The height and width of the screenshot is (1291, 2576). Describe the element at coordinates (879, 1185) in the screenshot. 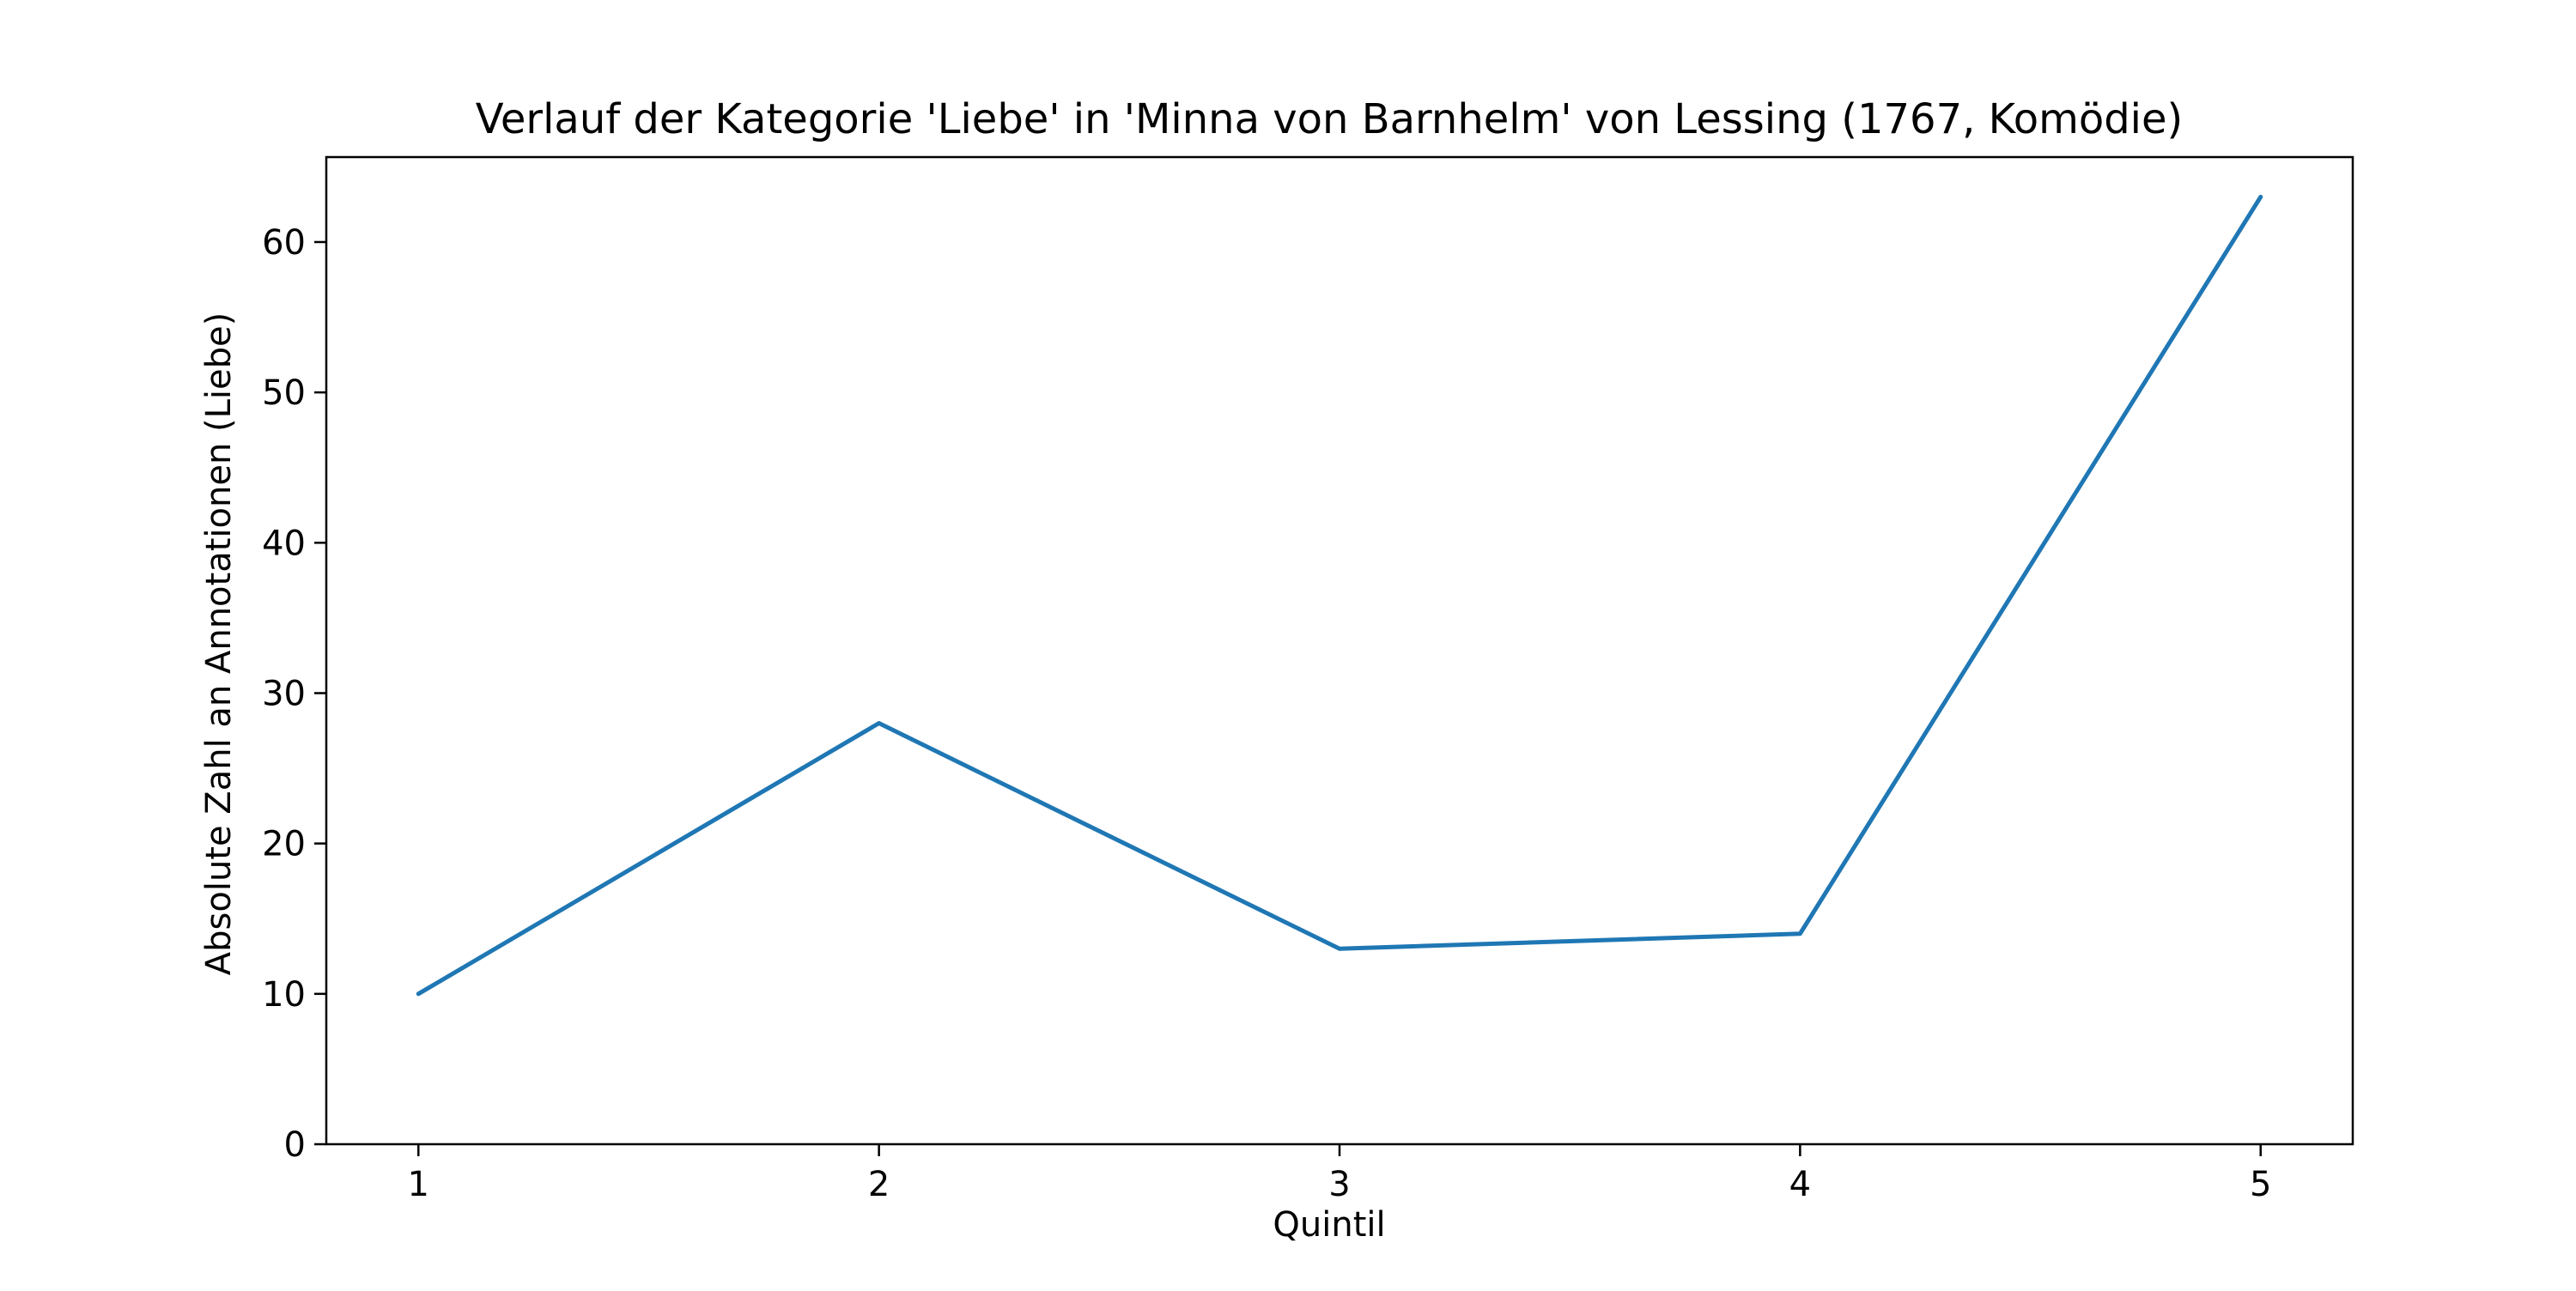

I see `x-tick-label: 2` at that location.